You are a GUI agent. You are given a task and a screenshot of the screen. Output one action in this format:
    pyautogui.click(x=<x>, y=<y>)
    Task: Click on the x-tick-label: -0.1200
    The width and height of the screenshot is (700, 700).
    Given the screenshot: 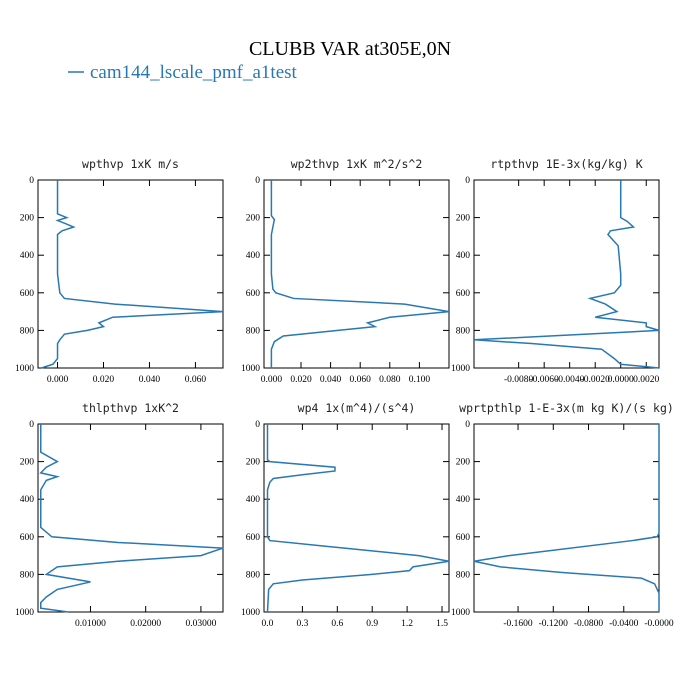 What is the action you would take?
    pyautogui.click(x=554, y=624)
    